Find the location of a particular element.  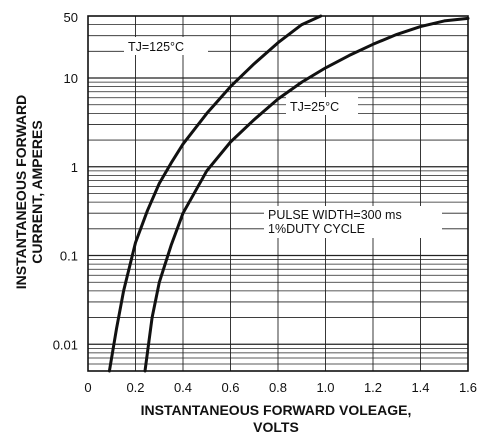

x-axis-title-line2: VOLTS is located at coordinates (276, 427).